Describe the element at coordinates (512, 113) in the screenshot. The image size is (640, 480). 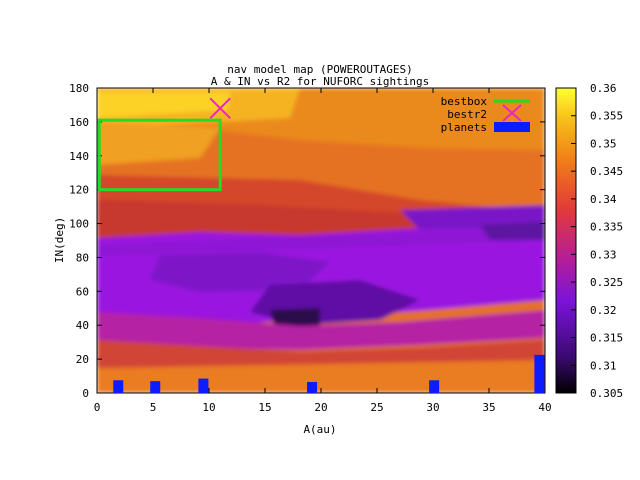
I see `legend-swatch-bestr2` at that location.